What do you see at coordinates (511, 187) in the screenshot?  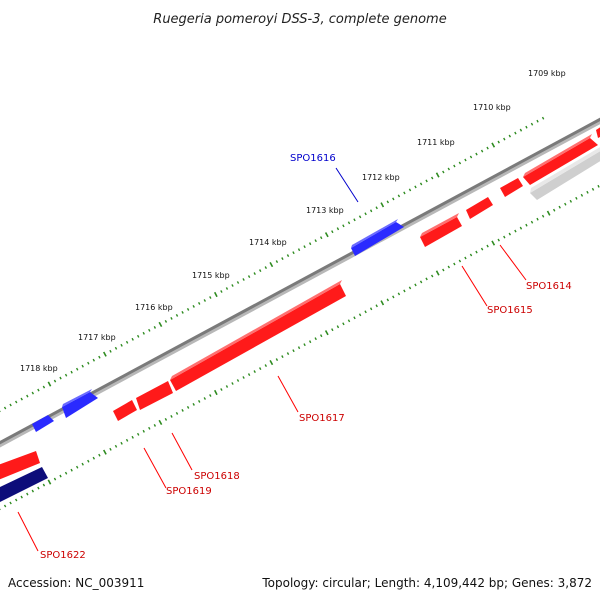 I see `gene-red-small-a` at bounding box center [511, 187].